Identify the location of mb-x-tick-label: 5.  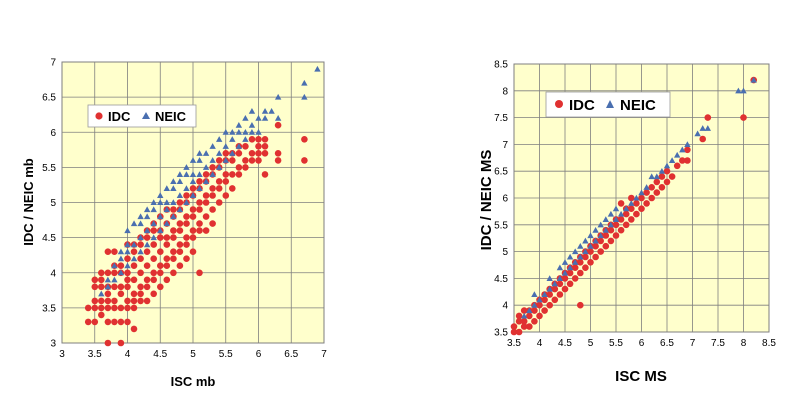
(193, 354).